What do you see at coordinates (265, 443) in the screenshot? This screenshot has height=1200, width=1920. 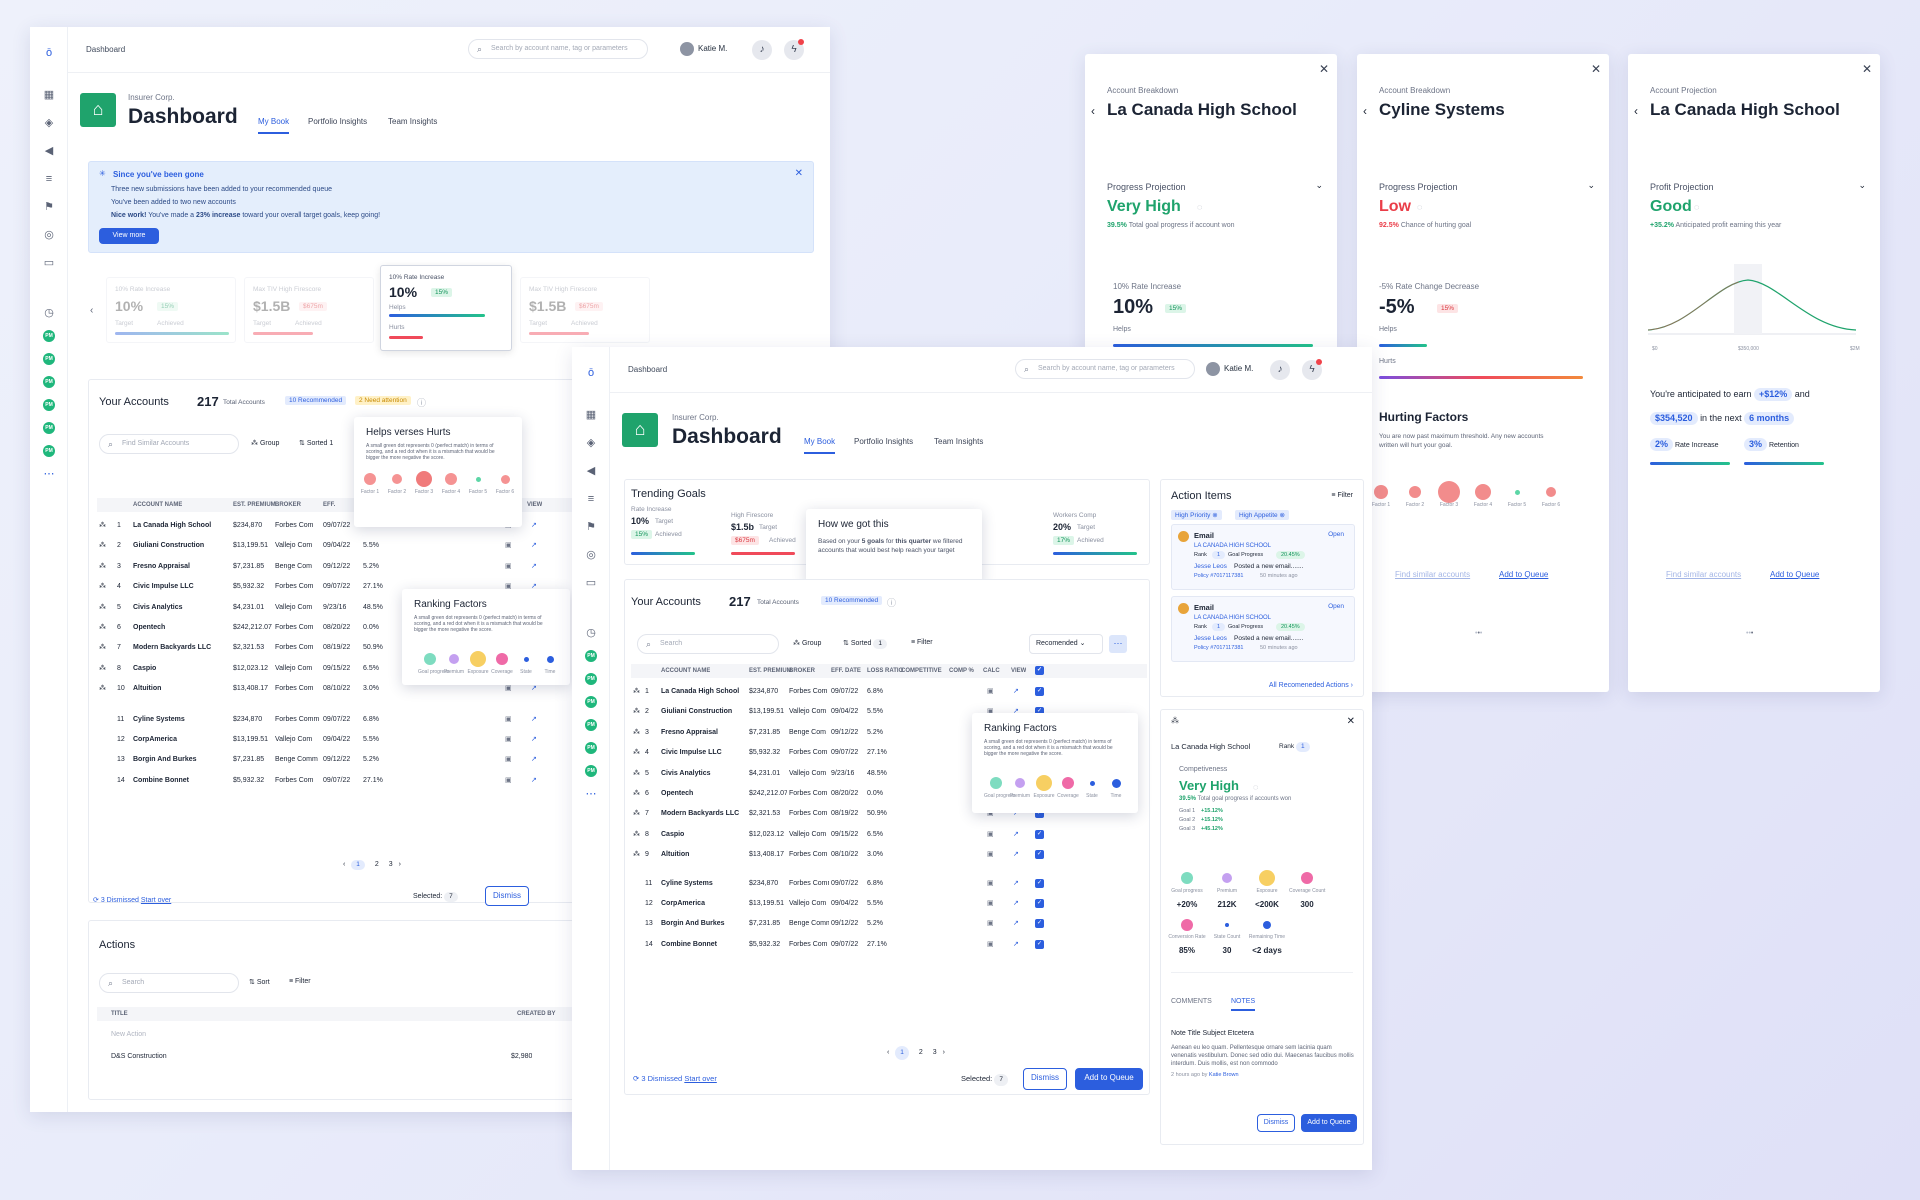 I see `group-button: ⁂ Group` at bounding box center [265, 443].